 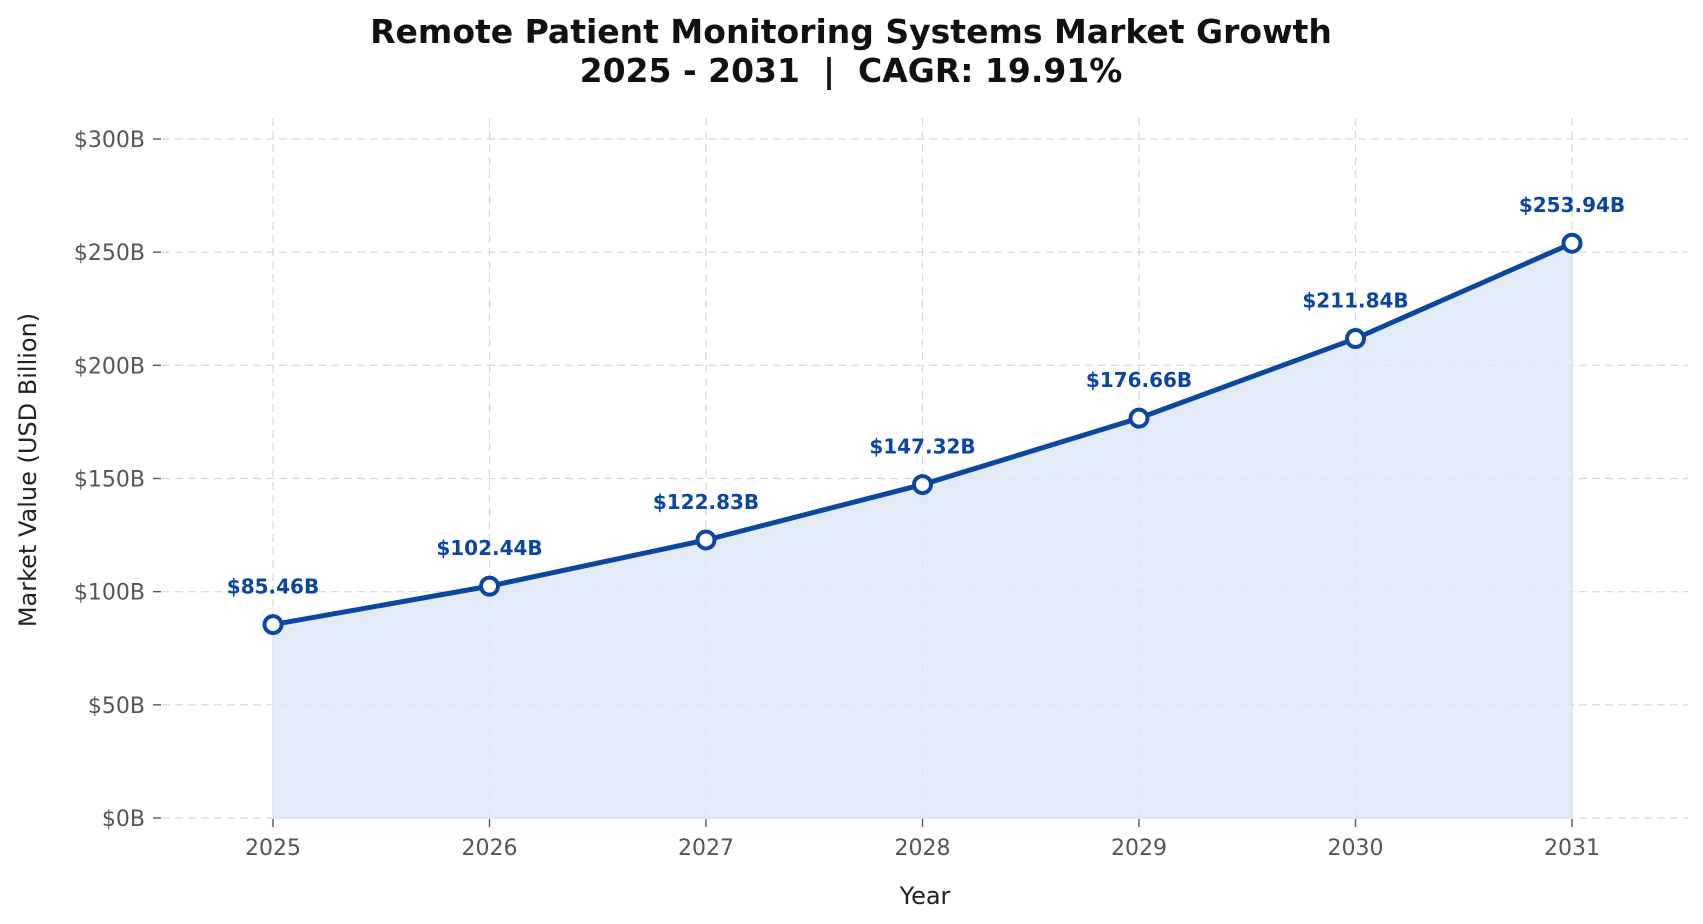 I want to click on y-tick-label: $250B, so click(x=109, y=253).